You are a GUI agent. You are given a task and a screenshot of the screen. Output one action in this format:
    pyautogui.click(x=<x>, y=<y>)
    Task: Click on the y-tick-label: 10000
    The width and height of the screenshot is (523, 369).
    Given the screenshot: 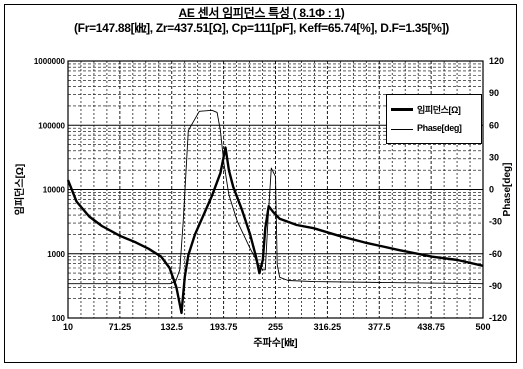 What is the action you would take?
    pyautogui.click(x=54, y=190)
    